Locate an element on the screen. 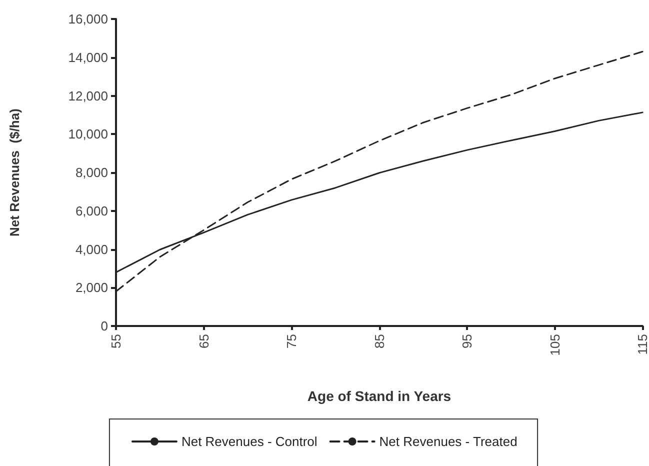 Image resolution: width=649 pixels, height=466 pixels. x-axis-title: Age of Stand in Years is located at coordinates (379, 396).